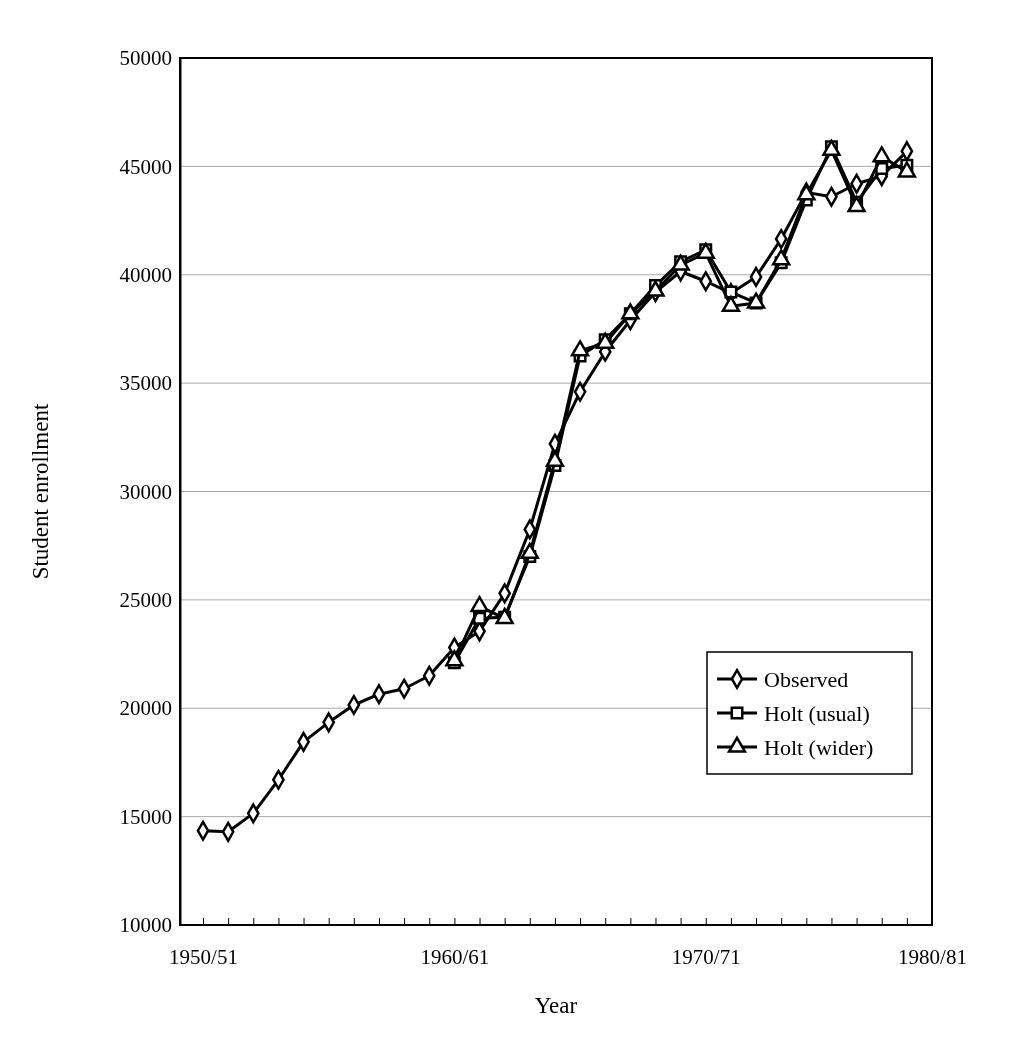 The height and width of the screenshot is (1064, 1017). I want to click on legend-label: Observed, so click(806, 679).